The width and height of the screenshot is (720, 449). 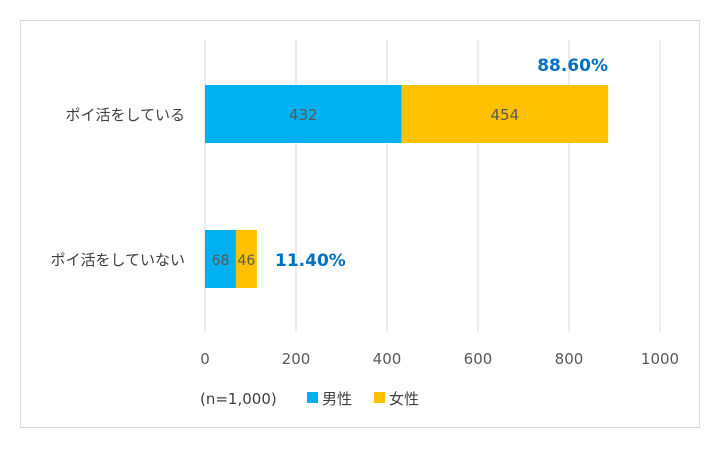 I want to click on x-tick-label: 600, so click(x=478, y=359).